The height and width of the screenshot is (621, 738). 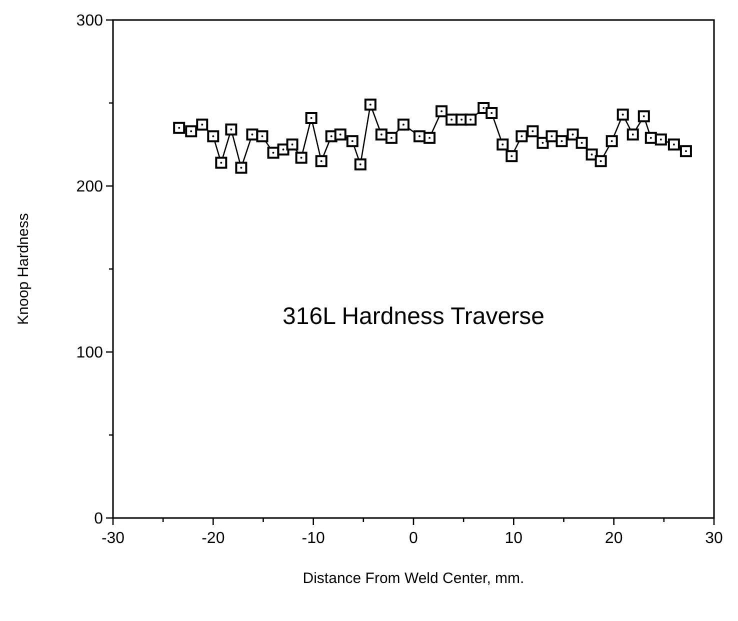 What do you see at coordinates (90, 353) in the screenshot?
I see `y-tick-label: 100` at bounding box center [90, 353].